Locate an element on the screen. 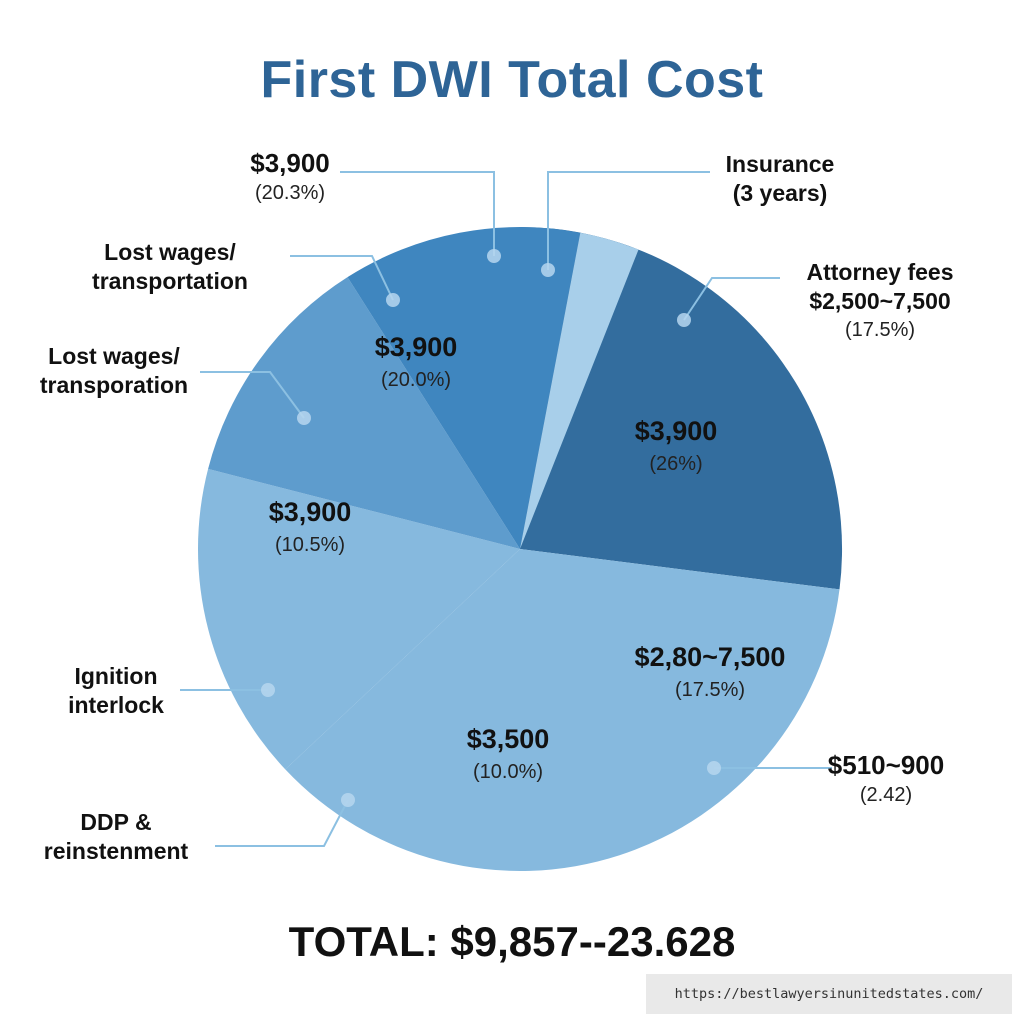 This screenshot has height=1024, width=1024. slice-amount-3: $3,900 is located at coordinates (310, 512).